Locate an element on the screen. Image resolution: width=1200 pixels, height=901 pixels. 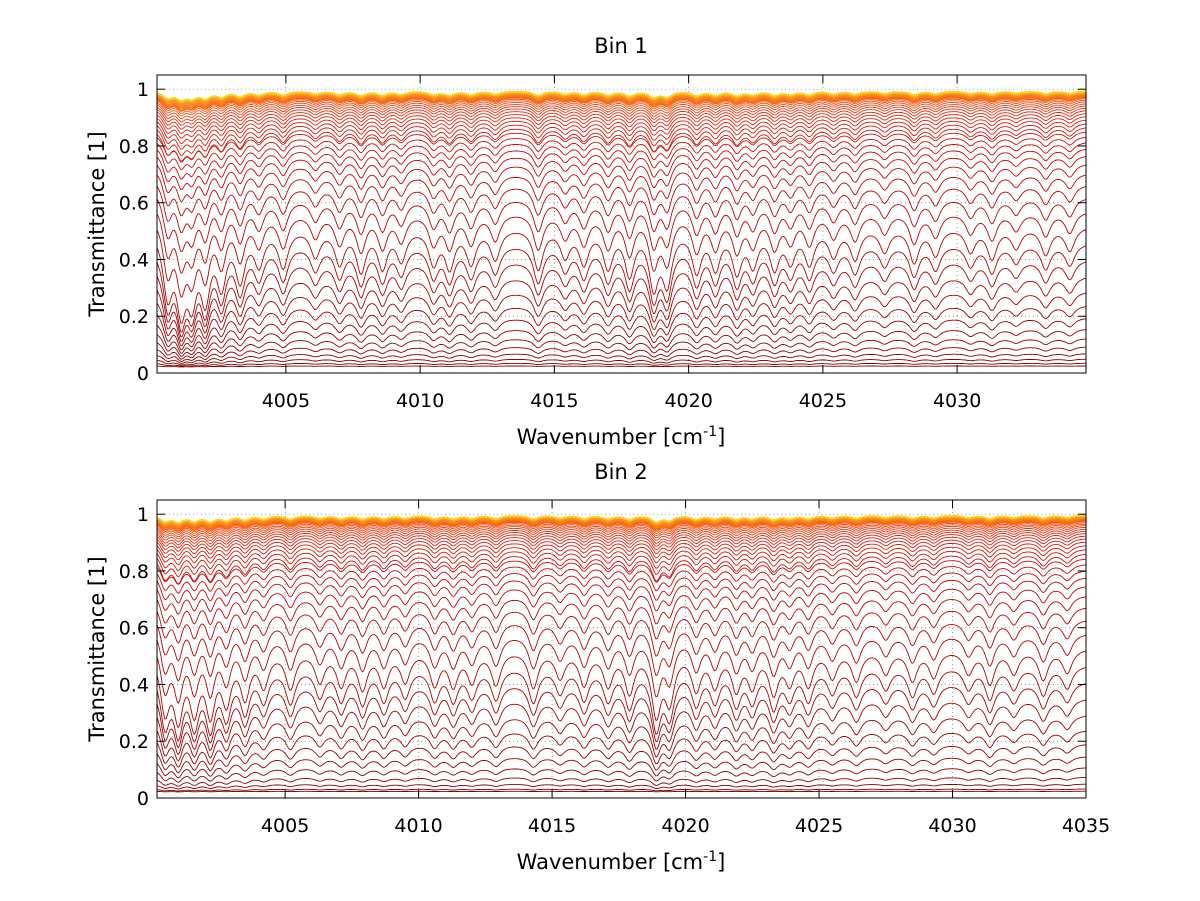
y-tick-label: 0.4 is located at coordinates (134, 260).